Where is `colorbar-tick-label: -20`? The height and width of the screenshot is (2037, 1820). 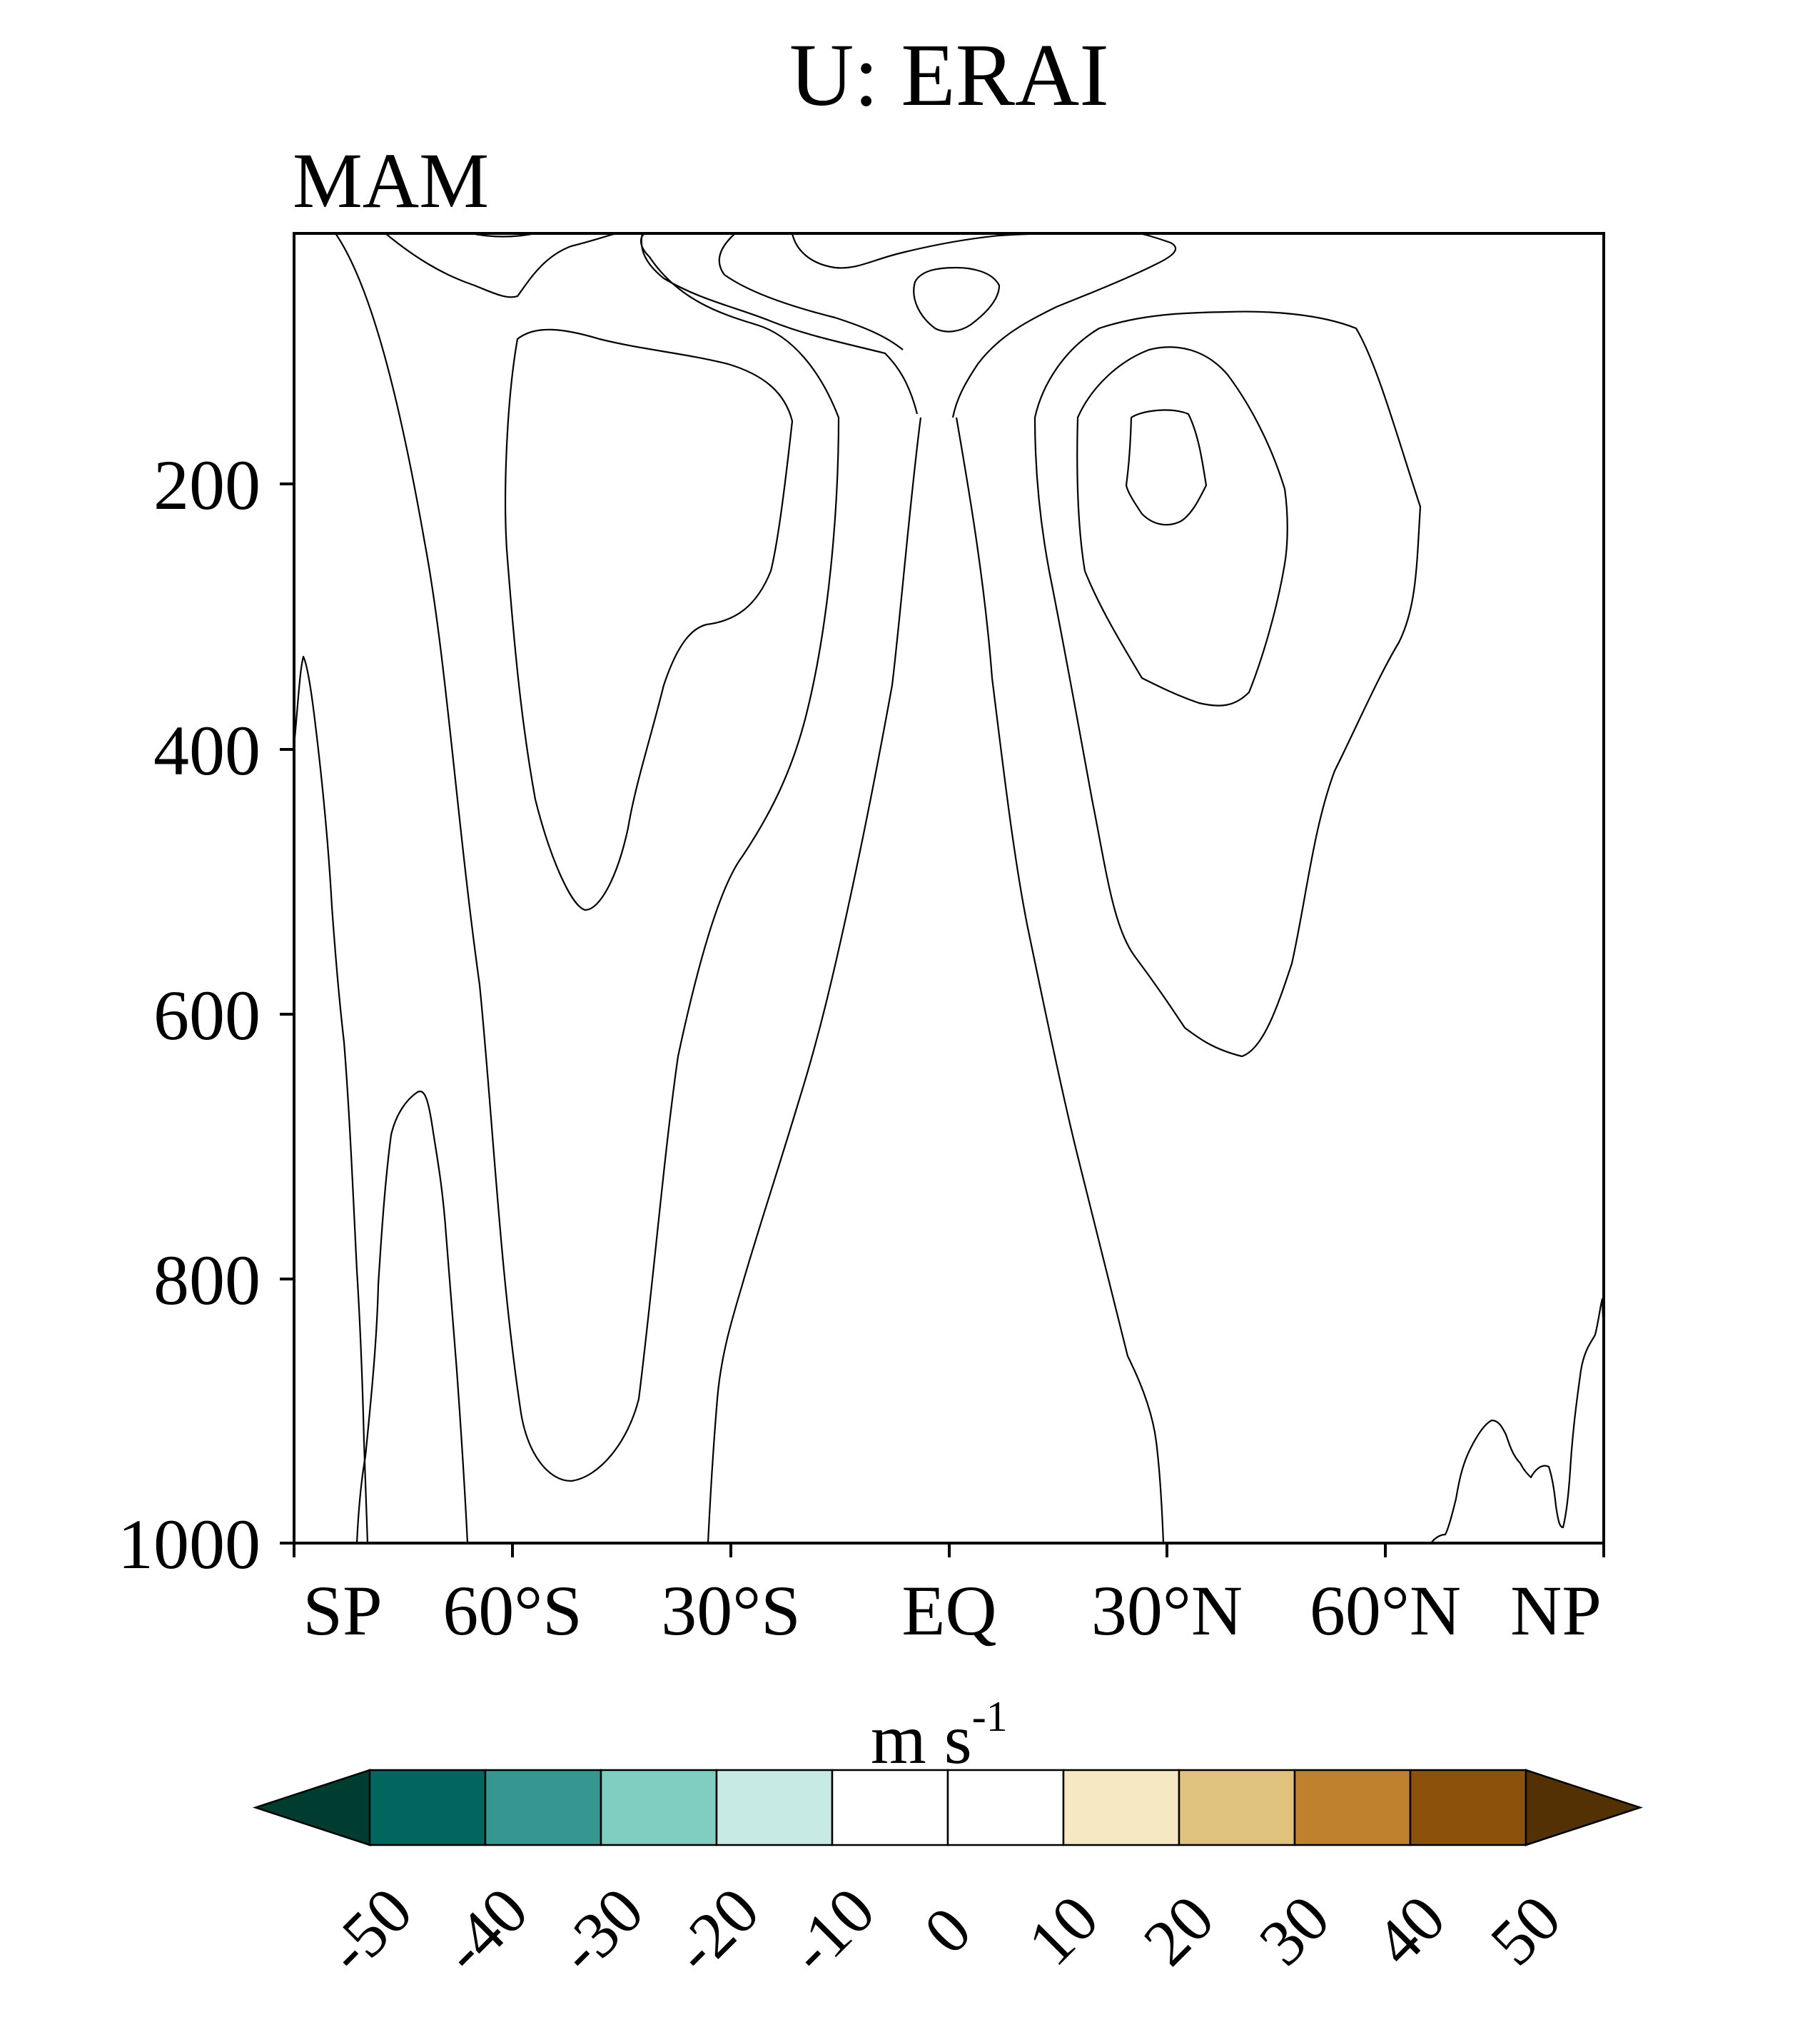
colorbar-tick-label: -20 is located at coordinates (716, 1930).